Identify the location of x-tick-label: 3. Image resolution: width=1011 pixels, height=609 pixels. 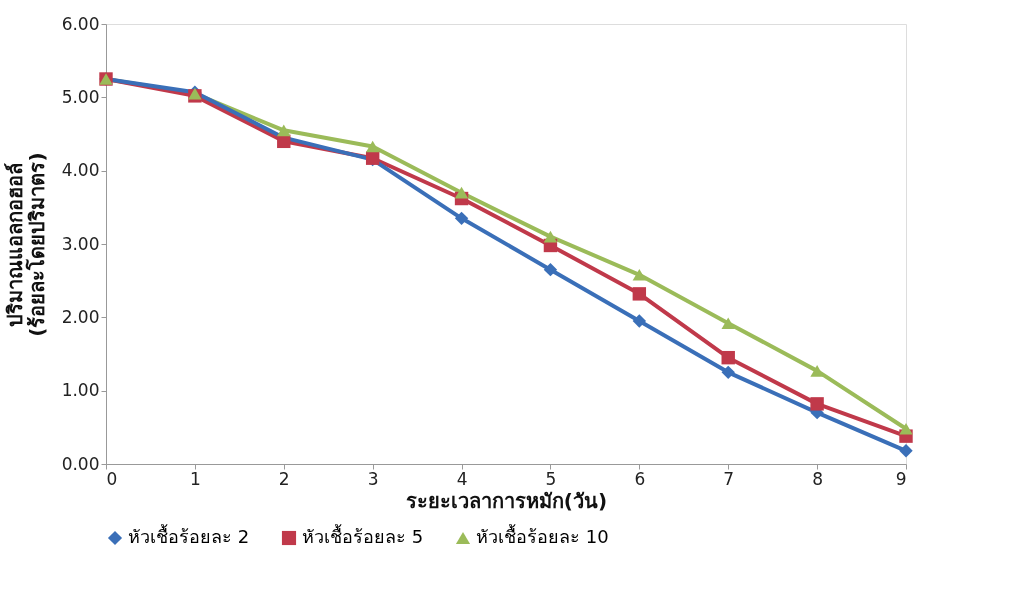
(373, 478).